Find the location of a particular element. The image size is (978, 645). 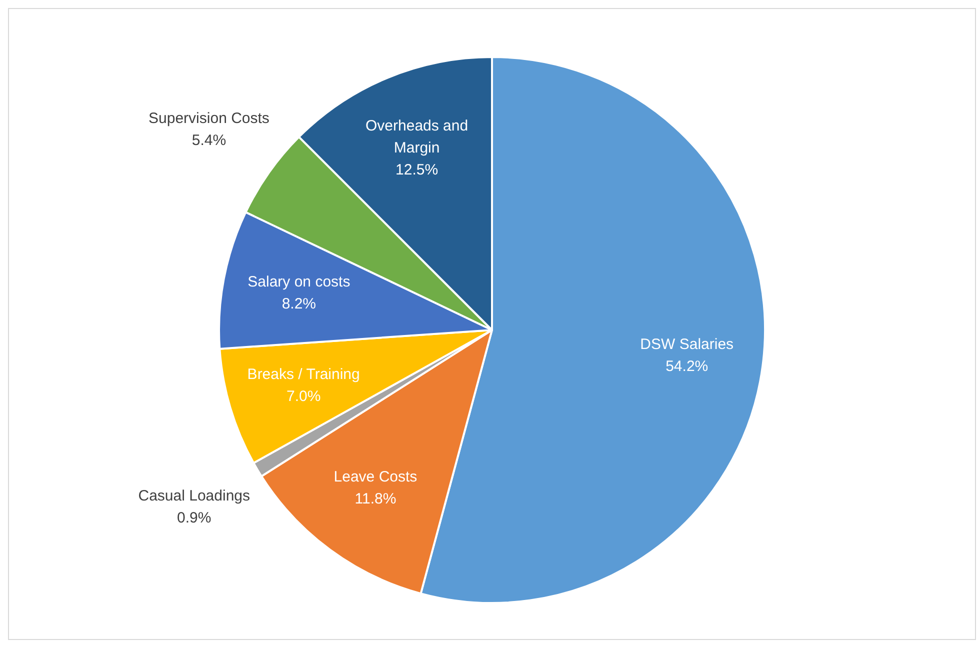

data-label: 54.2% is located at coordinates (687, 366).